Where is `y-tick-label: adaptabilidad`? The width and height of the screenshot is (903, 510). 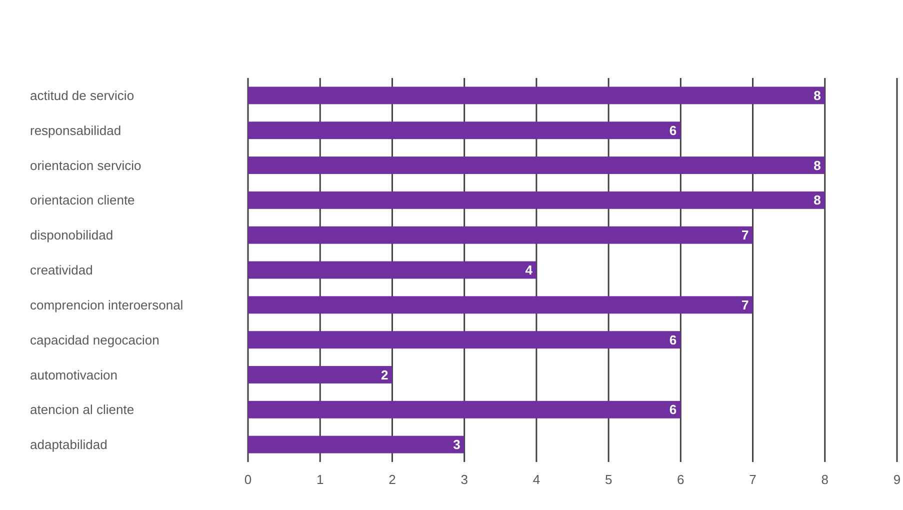 y-tick-label: adaptabilidad is located at coordinates (69, 444).